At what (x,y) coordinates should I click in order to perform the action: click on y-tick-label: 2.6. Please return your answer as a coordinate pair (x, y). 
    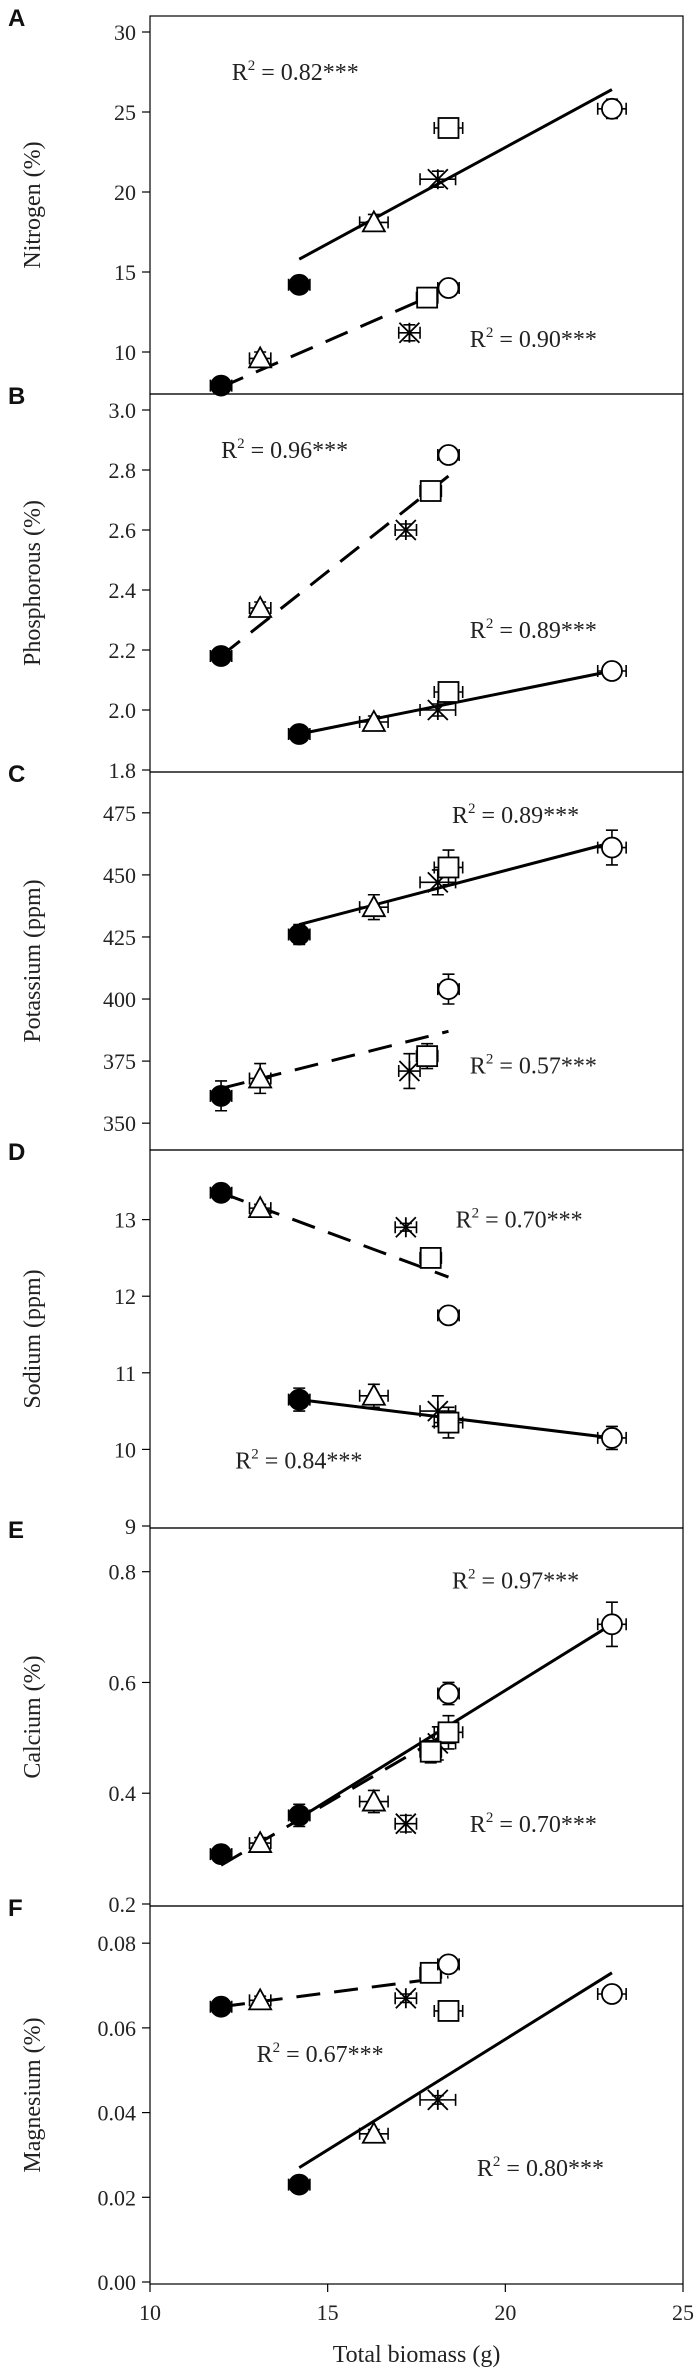
    Looking at the image, I should click on (123, 530).